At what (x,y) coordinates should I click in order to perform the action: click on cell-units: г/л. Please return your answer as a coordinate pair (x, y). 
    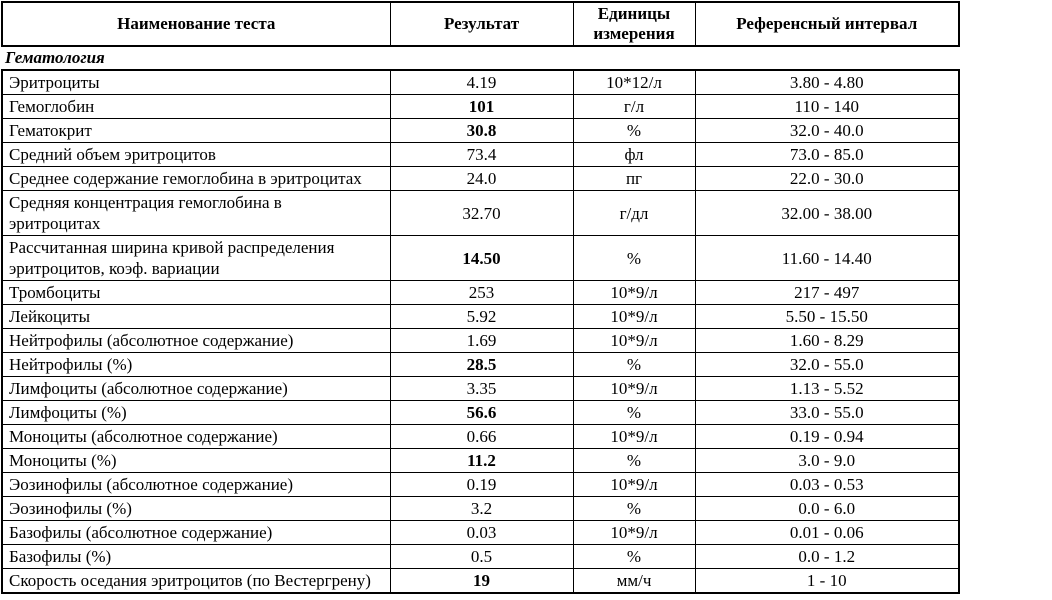
    Looking at the image, I should click on (634, 106).